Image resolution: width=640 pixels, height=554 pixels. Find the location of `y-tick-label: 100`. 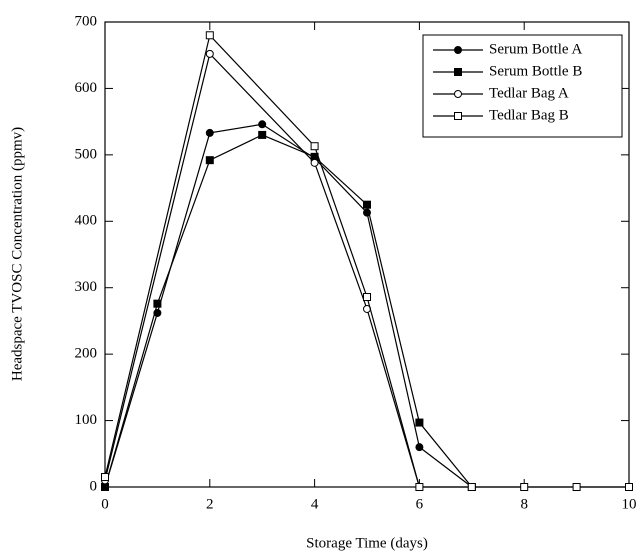

y-tick-label: 100 is located at coordinates (86, 420).